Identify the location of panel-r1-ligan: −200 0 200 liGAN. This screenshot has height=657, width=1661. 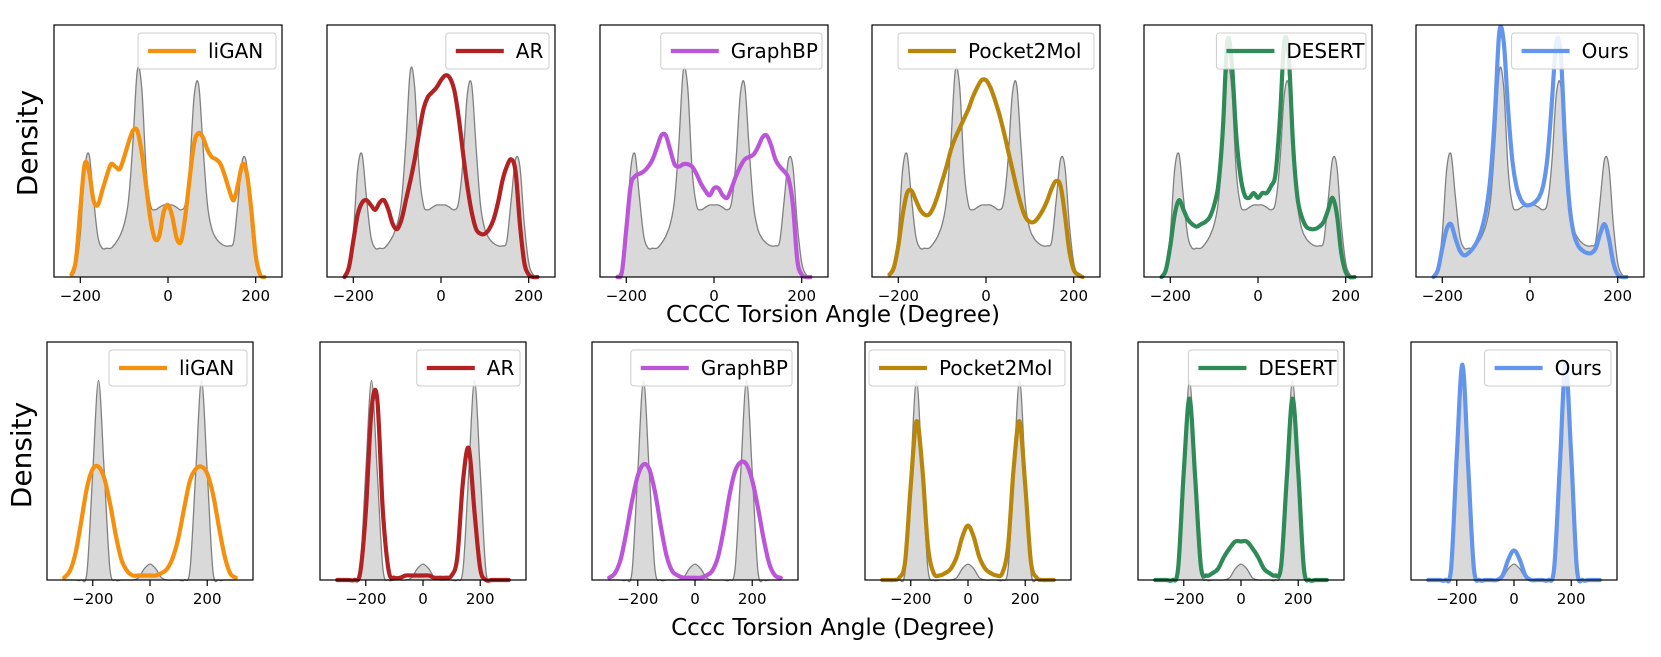
(168, 164).